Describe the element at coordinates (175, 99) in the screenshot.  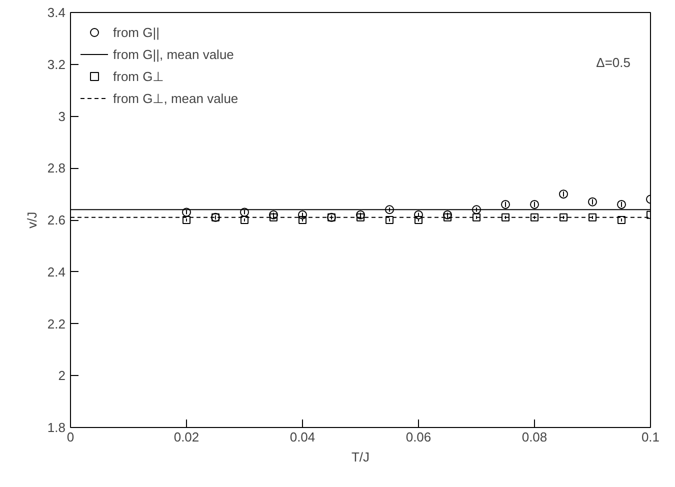
I see `legend-label: from G⊥, mean value` at that location.